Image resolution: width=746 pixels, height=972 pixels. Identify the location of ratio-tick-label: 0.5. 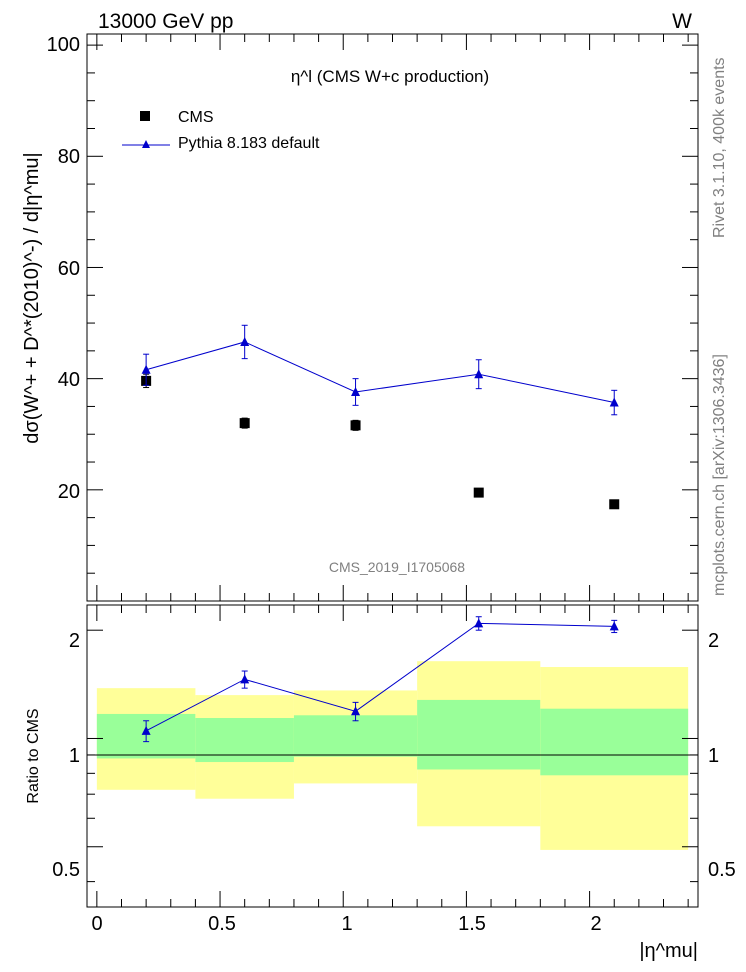
(66, 870).